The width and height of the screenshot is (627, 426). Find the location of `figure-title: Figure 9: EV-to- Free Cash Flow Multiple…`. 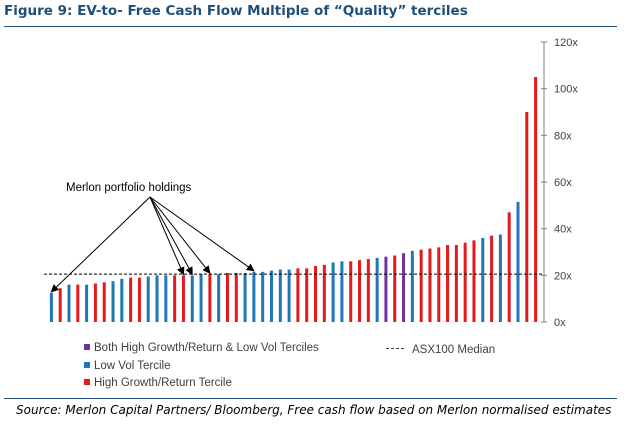

figure-title: Figure 9: EV-to- Free Cash Flow Multiple… is located at coordinates (236, 11).